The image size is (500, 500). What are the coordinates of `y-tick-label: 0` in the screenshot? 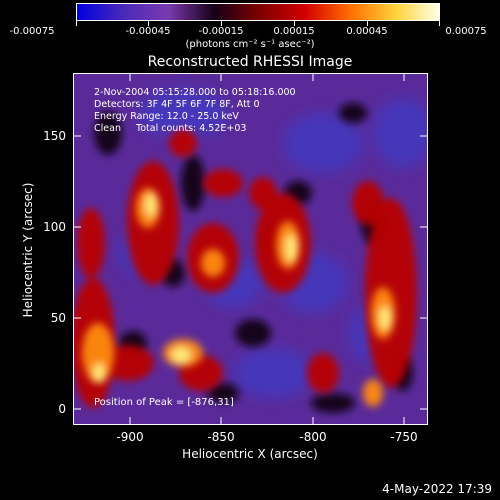 It's located at (62, 409).